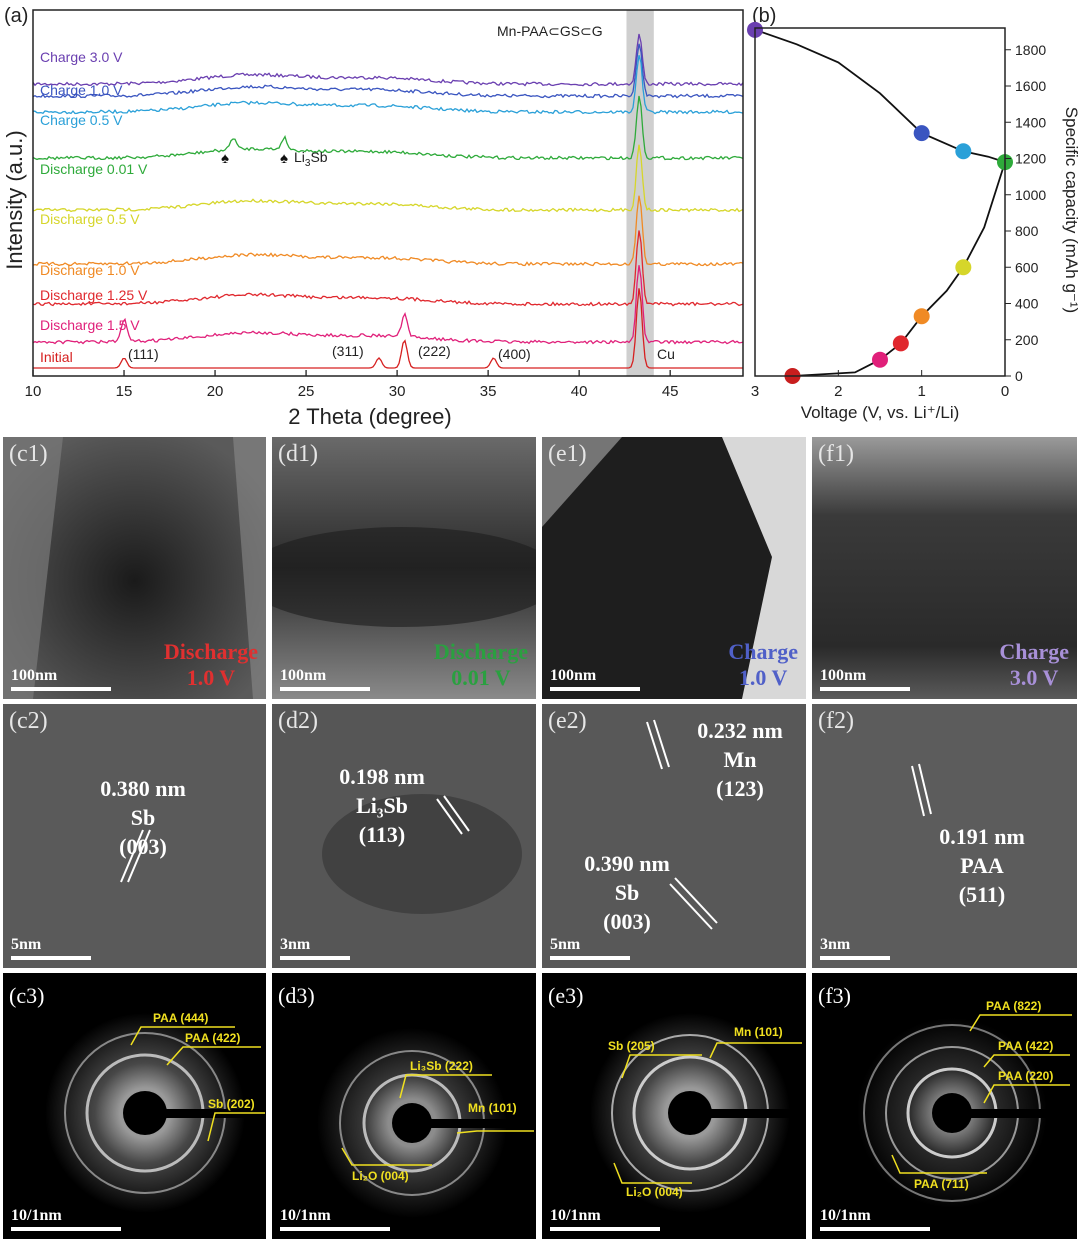  What do you see at coordinates (567, 721) in the screenshot?
I see `panel-label: (e2)` at bounding box center [567, 721].